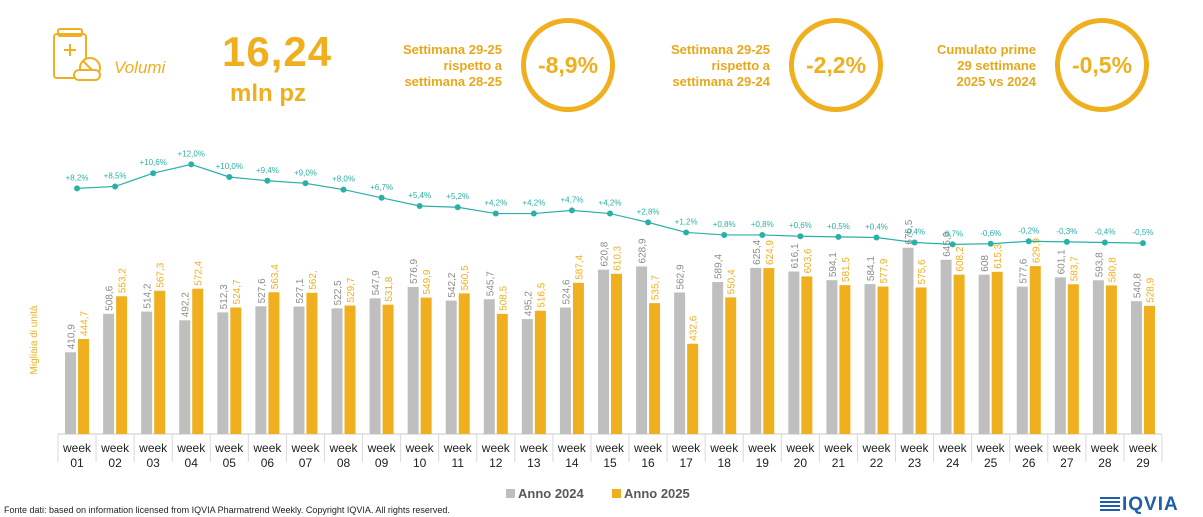  Describe the element at coordinates (618, 257) in the screenshot. I see `data-label-2025: 610,3` at that location.